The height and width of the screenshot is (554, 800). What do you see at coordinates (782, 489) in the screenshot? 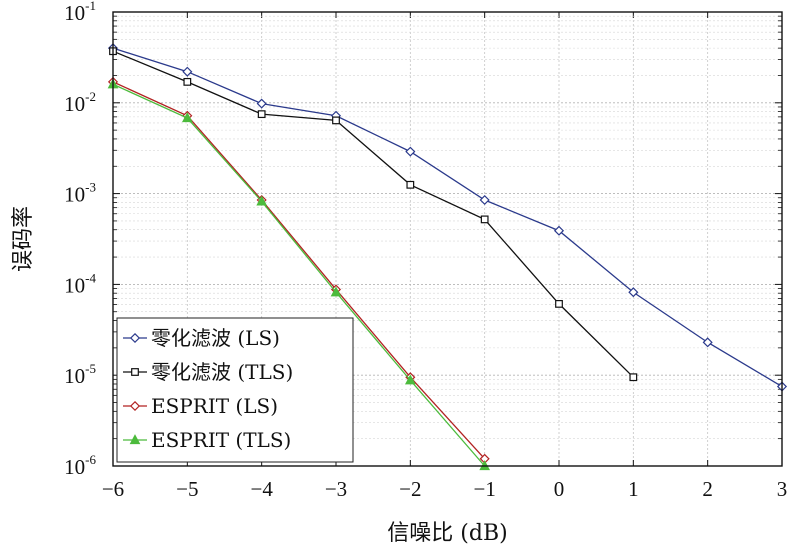
I see `x-tick-label: 3` at bounding box center [782, 489].